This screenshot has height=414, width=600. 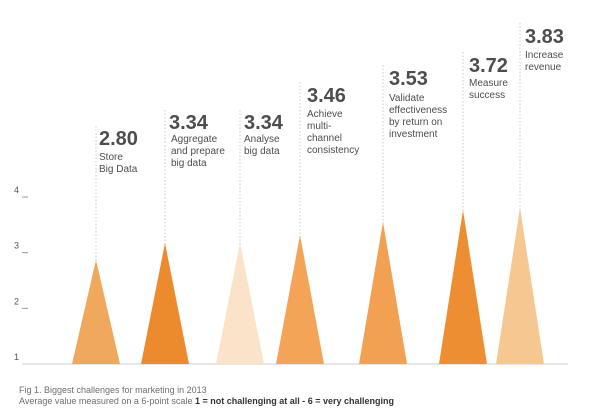 What do you see at coordinates (544, 55) in the screenshot?
I see `category-label: Increase` at bounding box center [544, 55].